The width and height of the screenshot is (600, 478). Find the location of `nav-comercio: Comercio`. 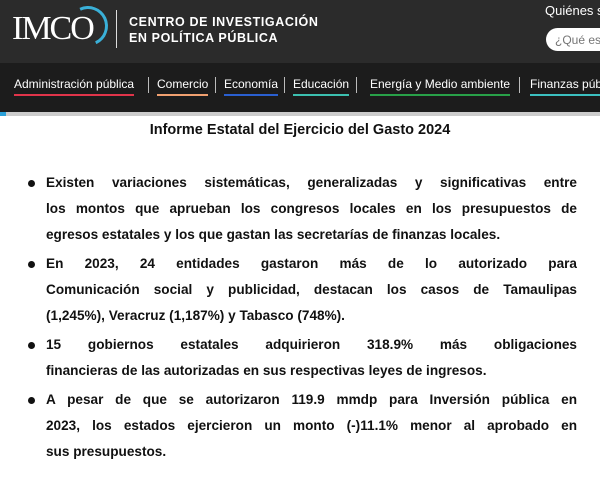

nav-comercio: Comercio is located at coordinates (183, 86).